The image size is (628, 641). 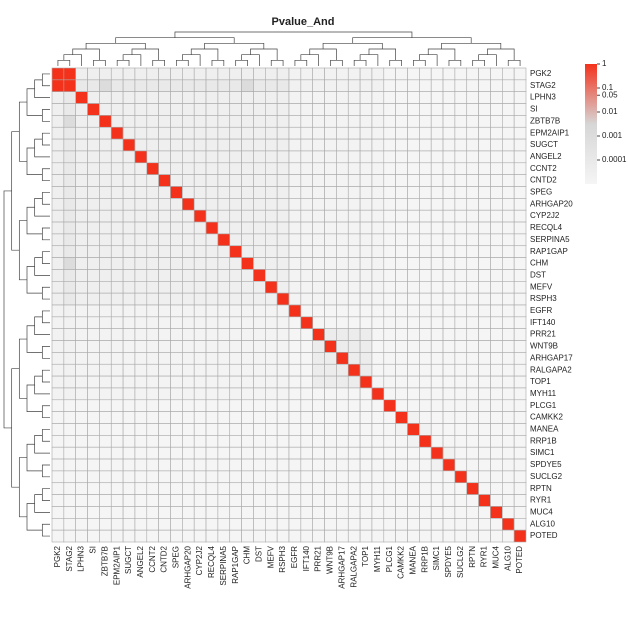 What do you see at coordinates (294, 557) in the screenshot?
I see `column-label: EGFR` at bounding box center [294, 557].